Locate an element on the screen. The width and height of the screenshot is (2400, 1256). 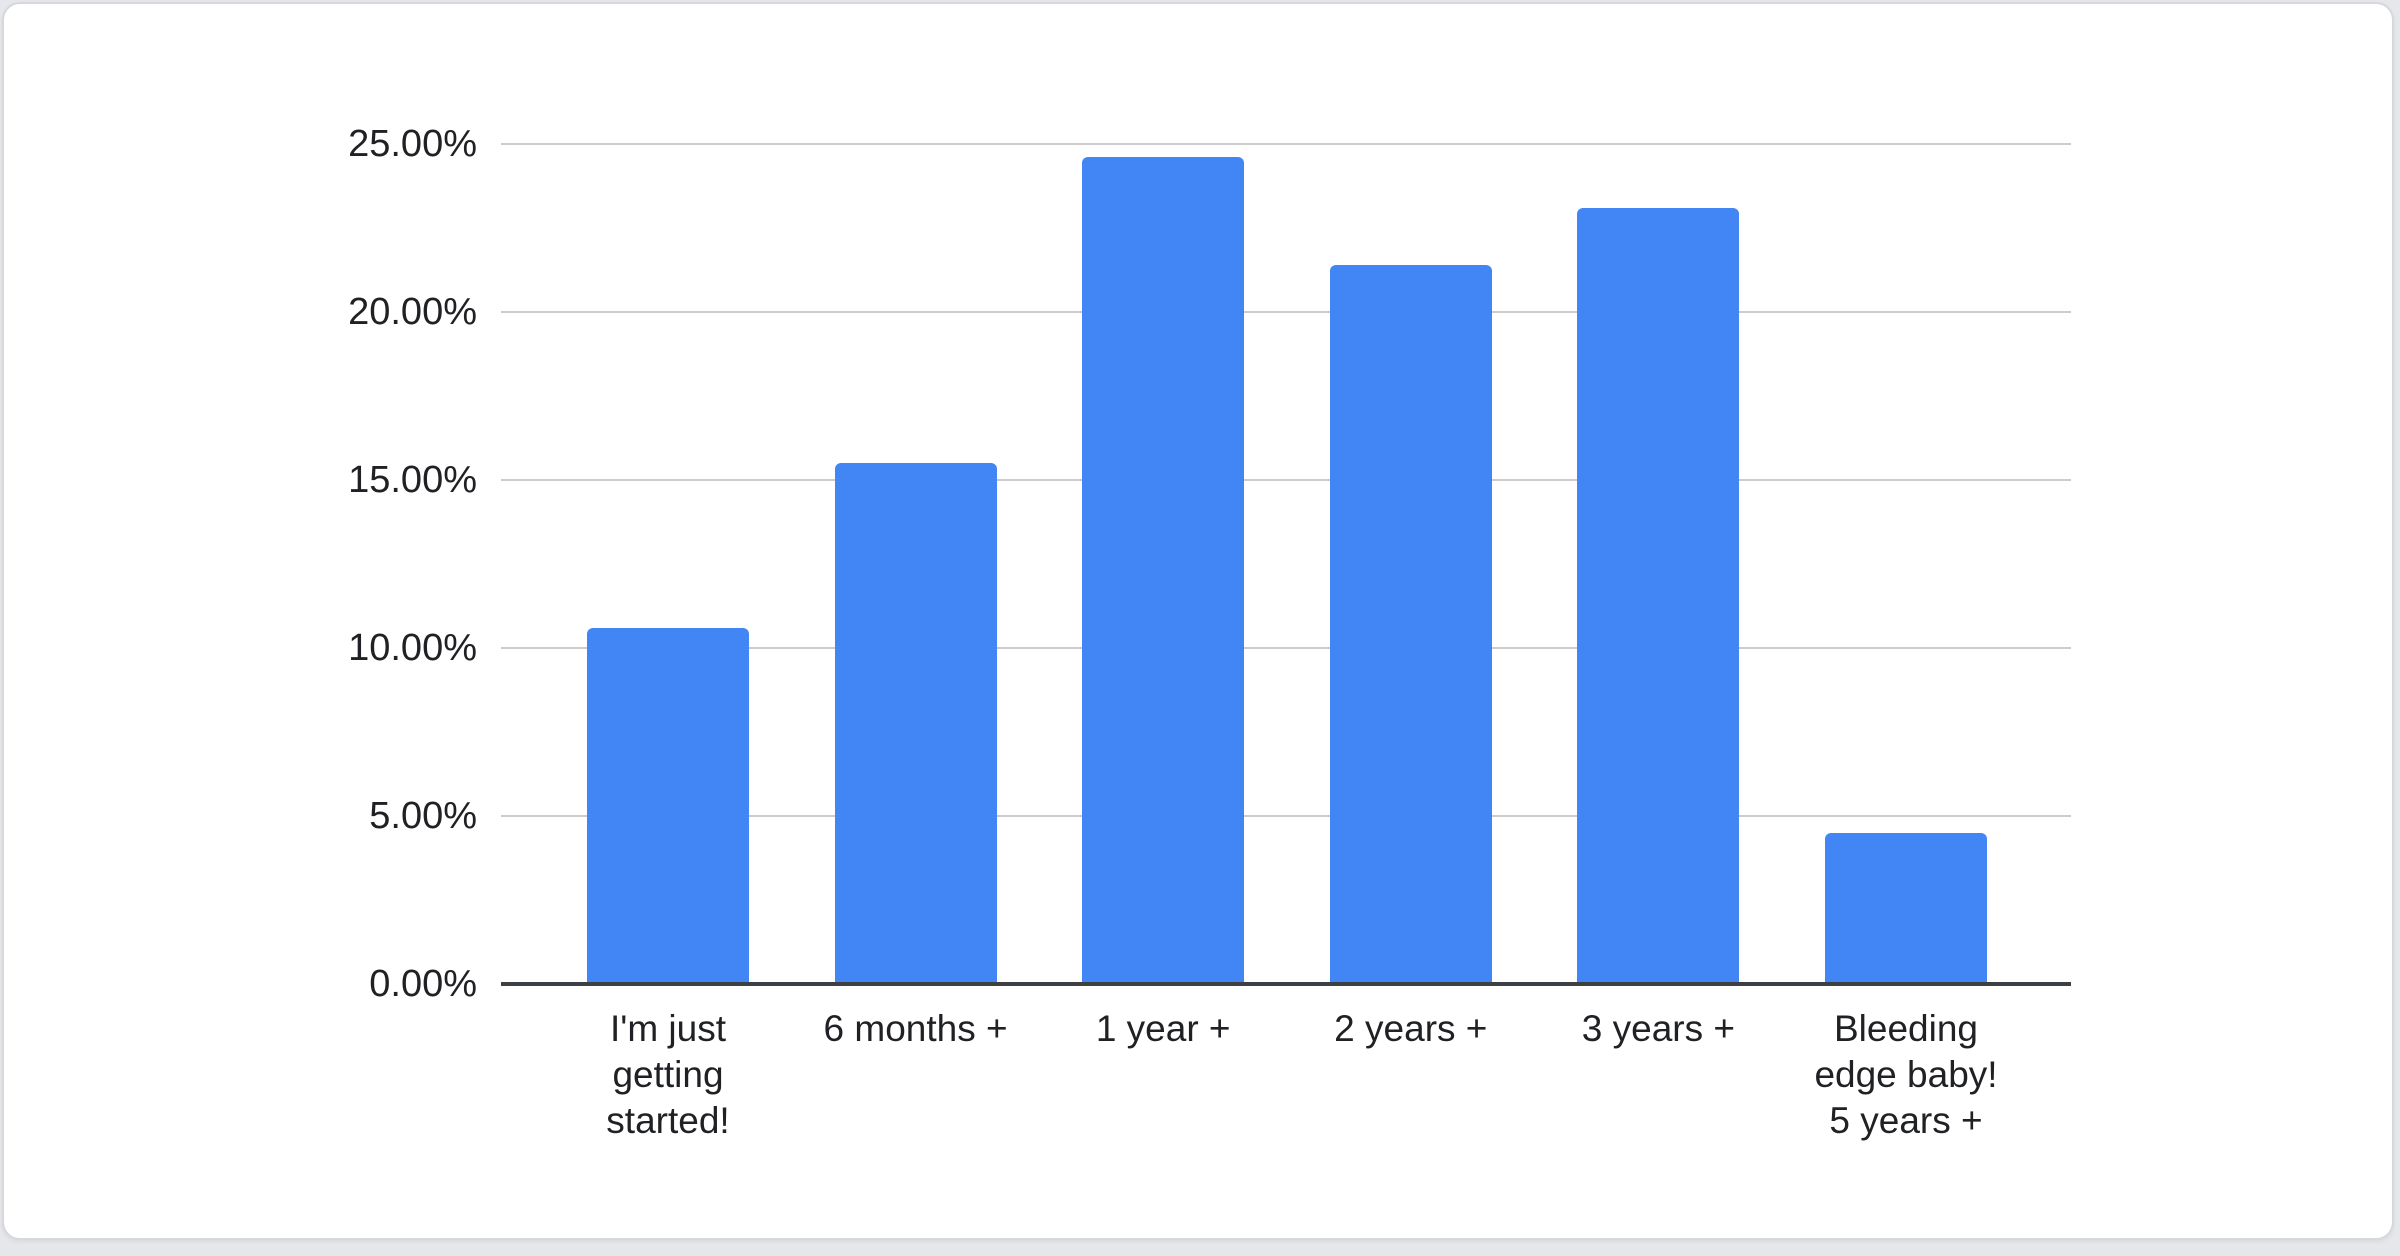
y-axis-tick-label: 25.00% is located at coordinates (412, 144).